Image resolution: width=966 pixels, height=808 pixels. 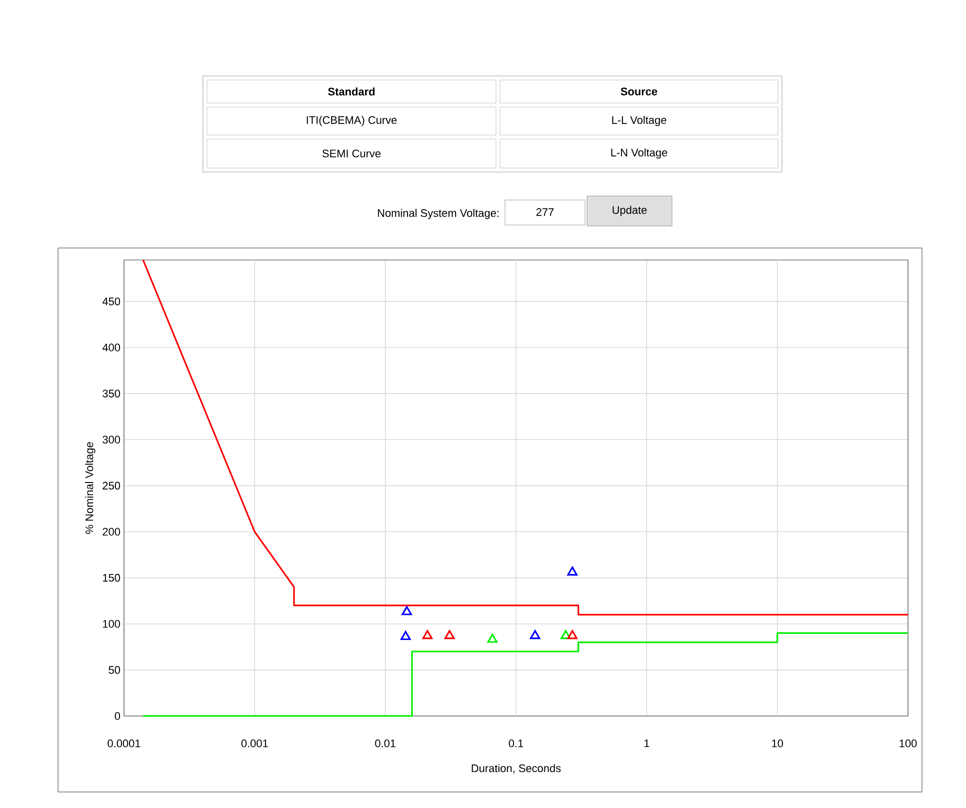 I want to click on x-tick-label: 0.0001, so click(x=124, y=744).